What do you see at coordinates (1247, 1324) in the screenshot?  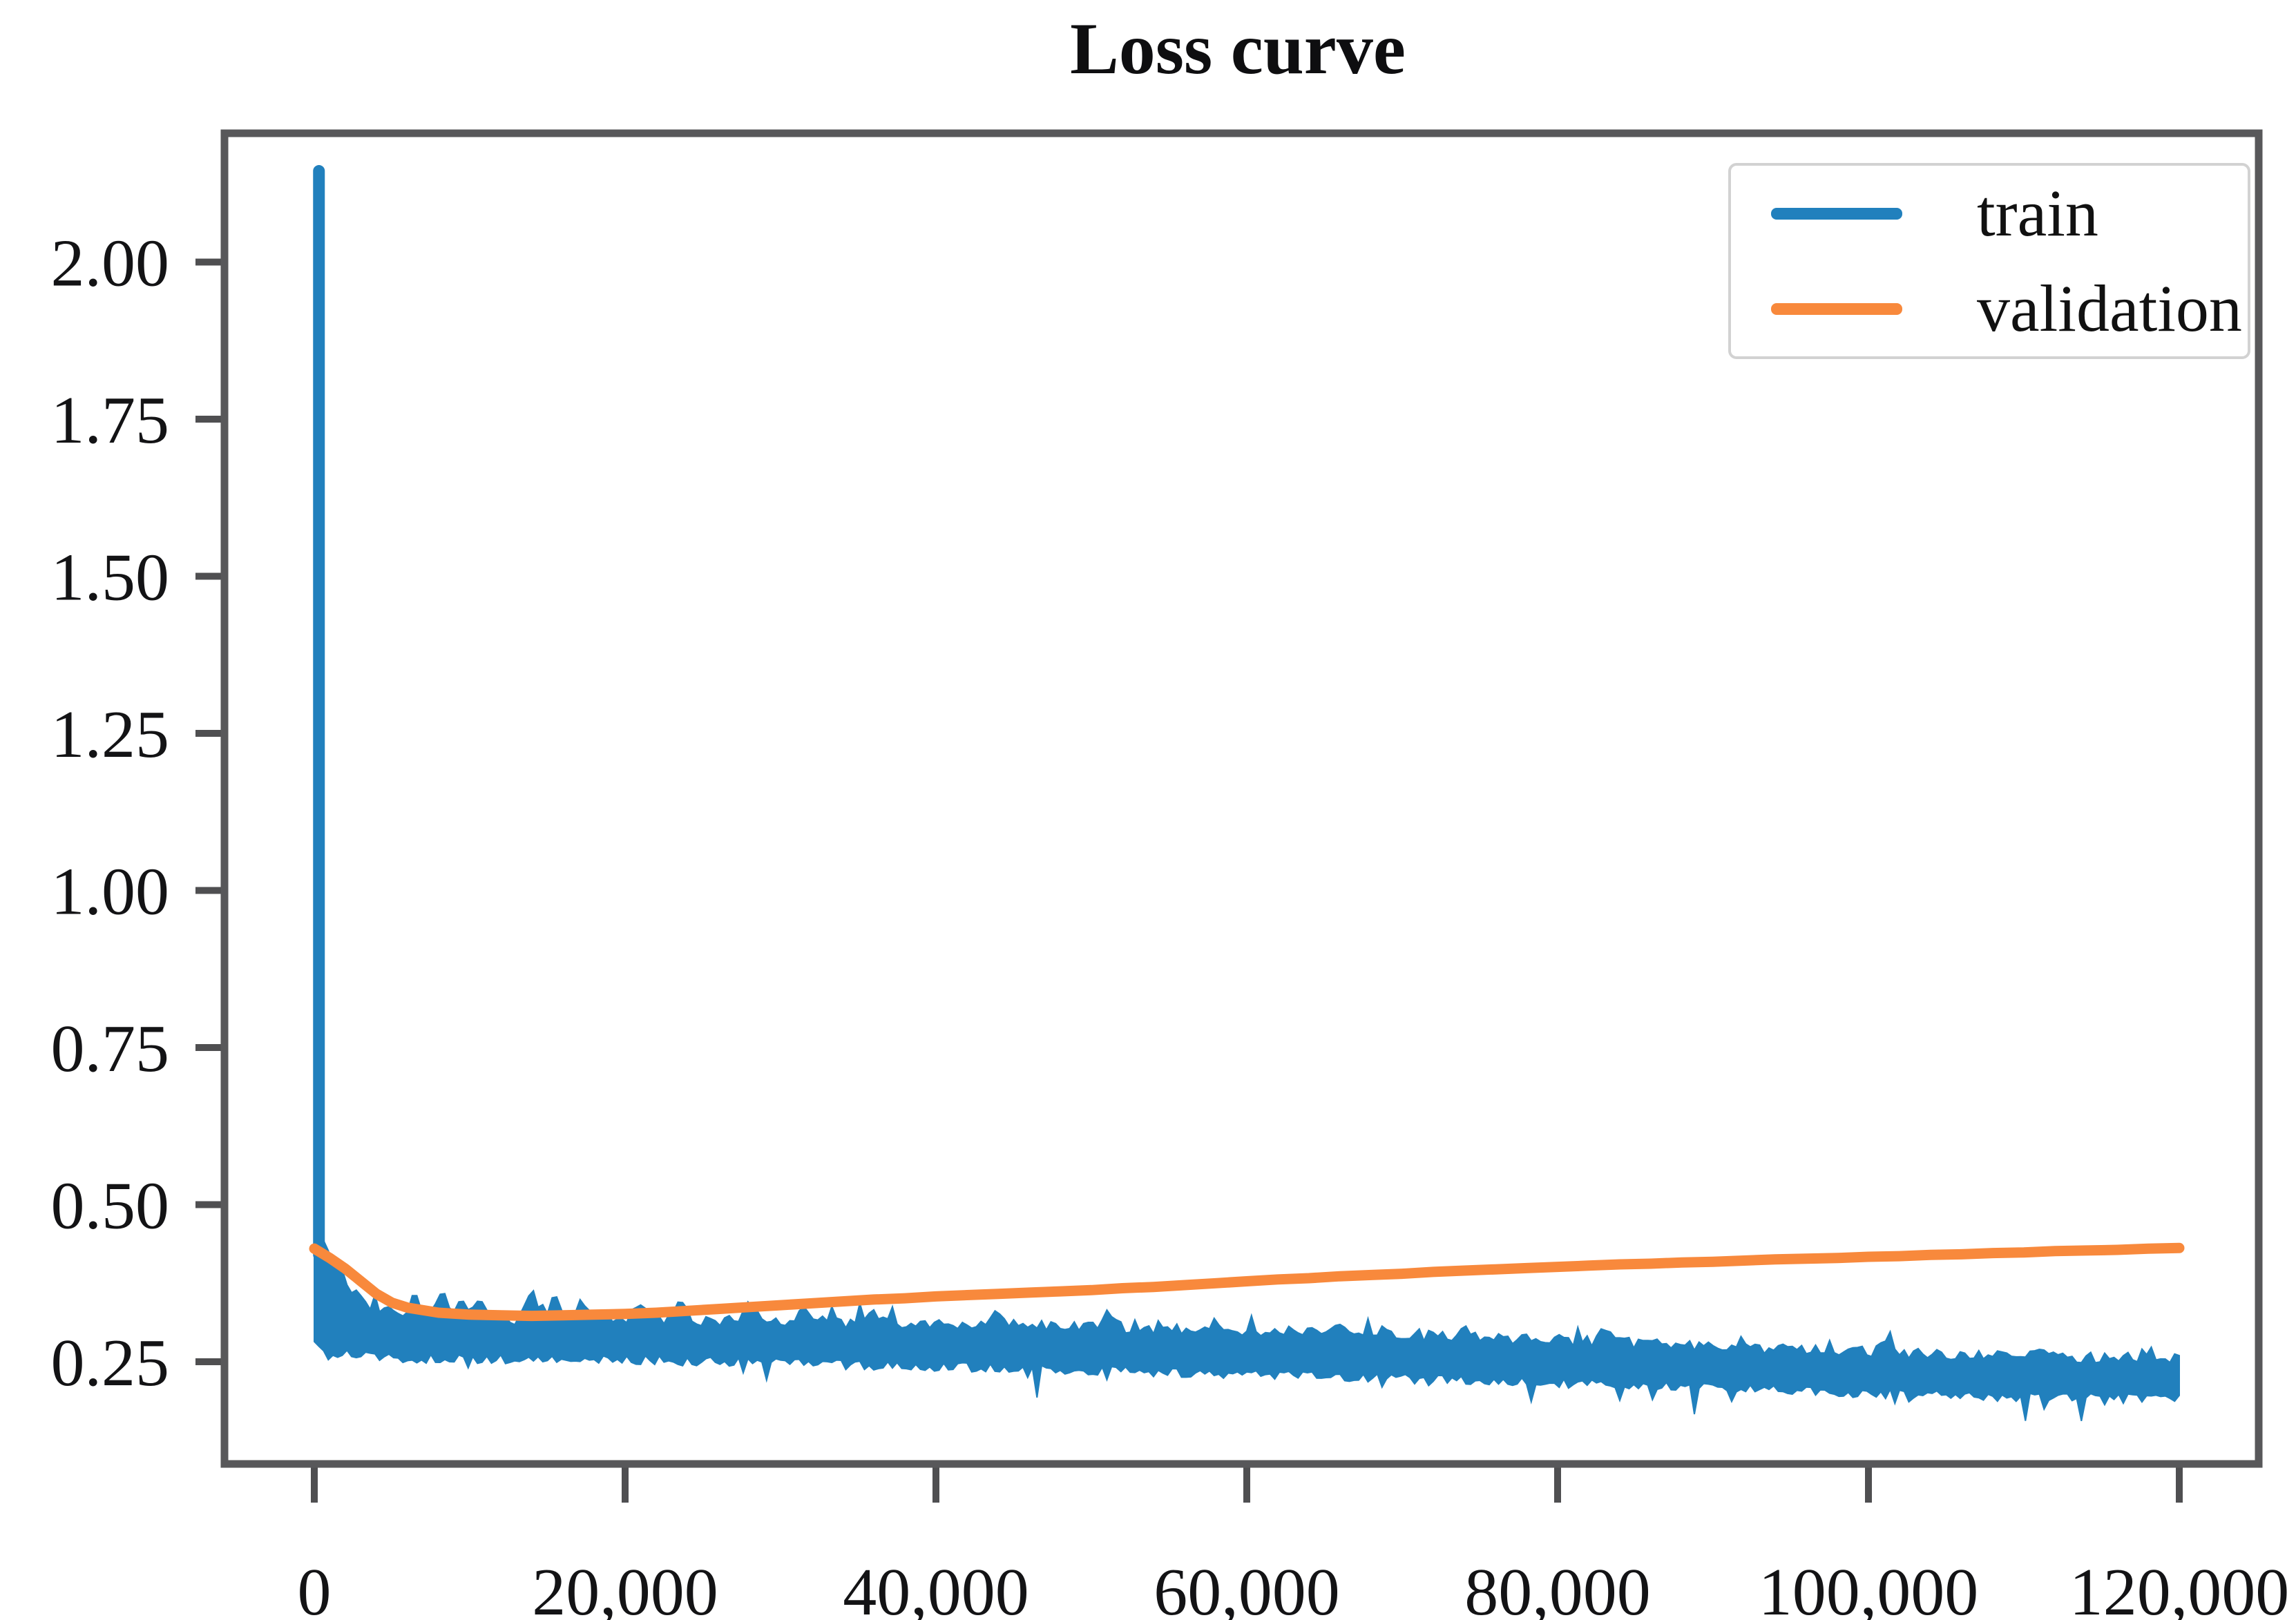 I see `train-series-band` at bounding box center [1247, 1324].